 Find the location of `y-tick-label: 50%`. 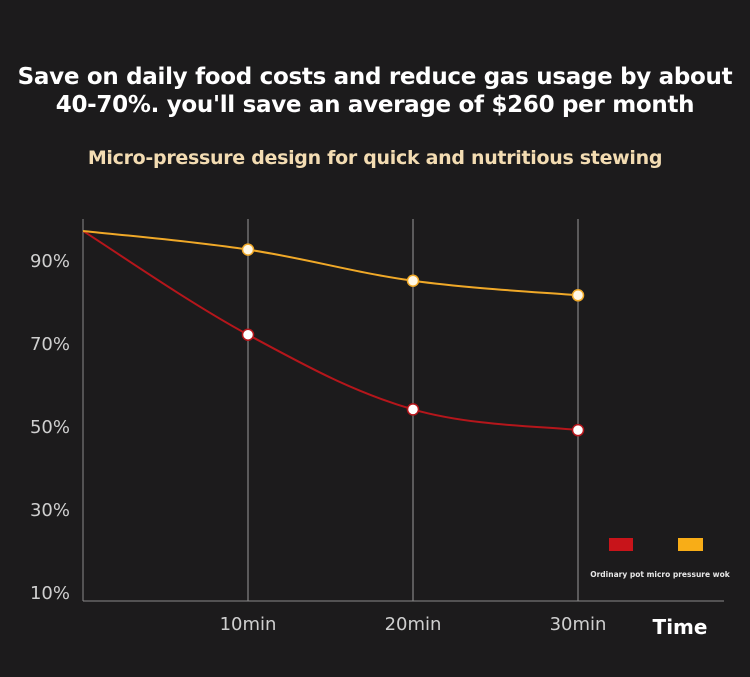

y-tick-label: 50% is located at coordinates (50, 427).